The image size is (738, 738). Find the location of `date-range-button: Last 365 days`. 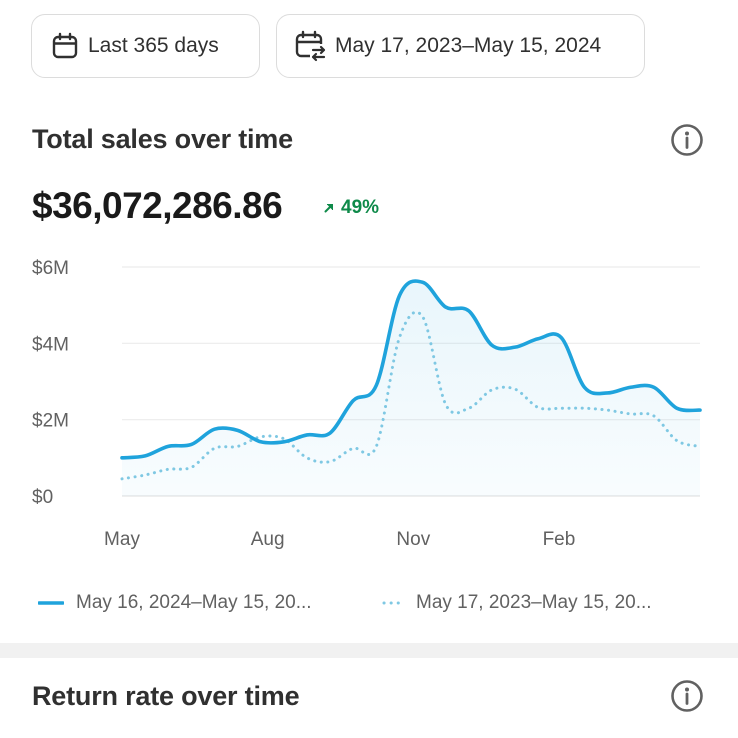

date-range-button: Last 365 days is located at coordinates (145, 46).